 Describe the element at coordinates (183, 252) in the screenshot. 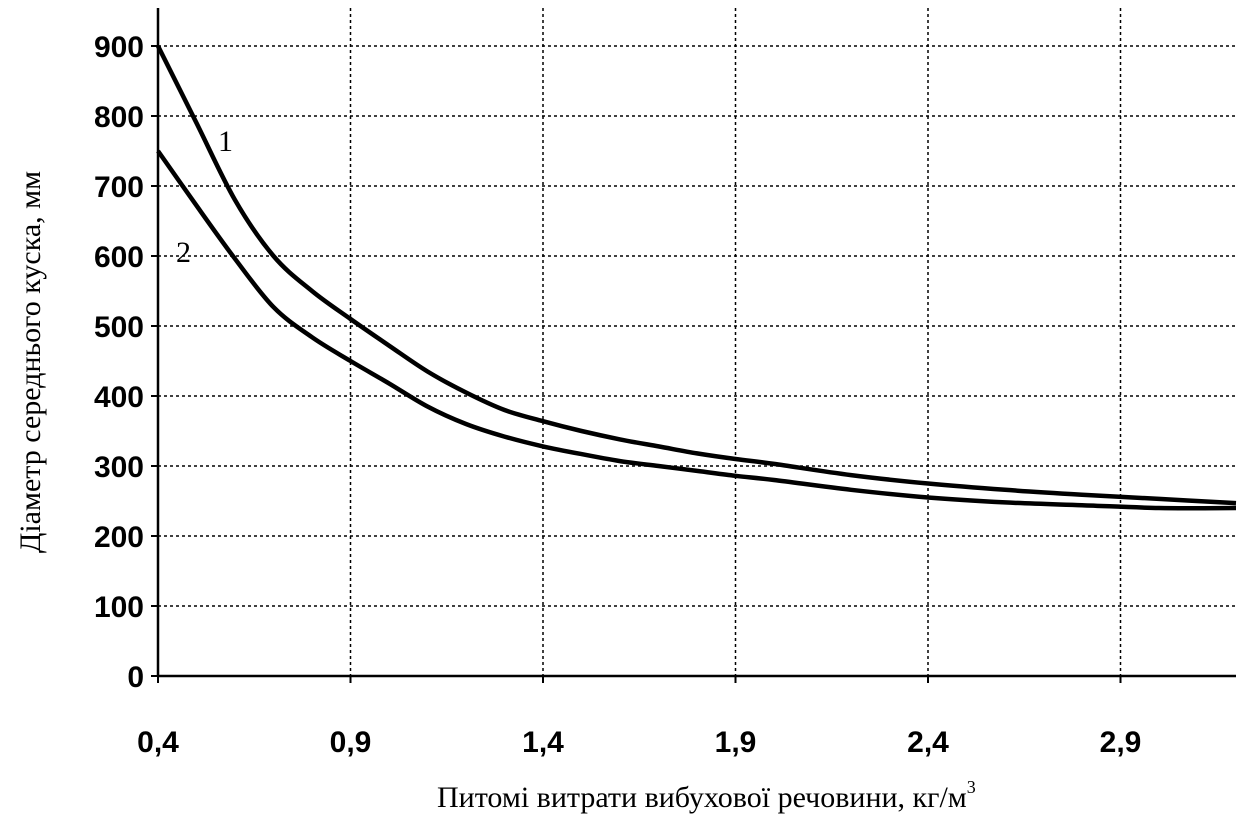

I see `series-label-2: 2` at that location.